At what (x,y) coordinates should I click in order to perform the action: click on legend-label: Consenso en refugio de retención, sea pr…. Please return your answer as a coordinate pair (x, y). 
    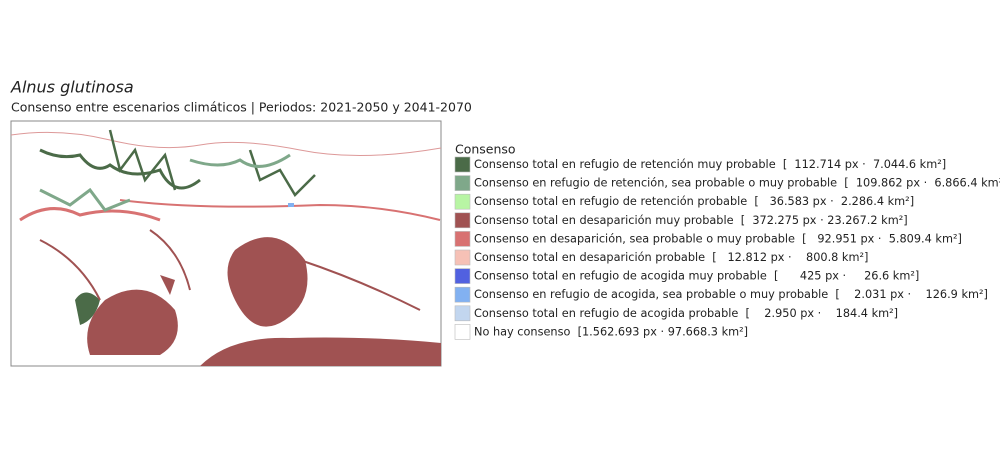
    Looking at the image, I should click on (737, 183).